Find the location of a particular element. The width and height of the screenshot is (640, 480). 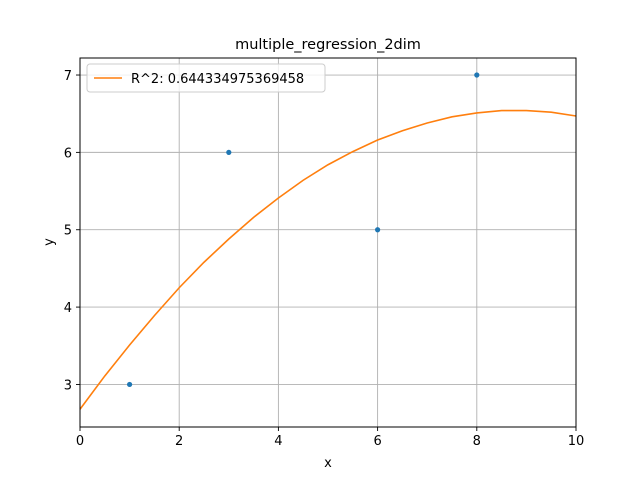

legend-box is located at coordinates (206, 78).